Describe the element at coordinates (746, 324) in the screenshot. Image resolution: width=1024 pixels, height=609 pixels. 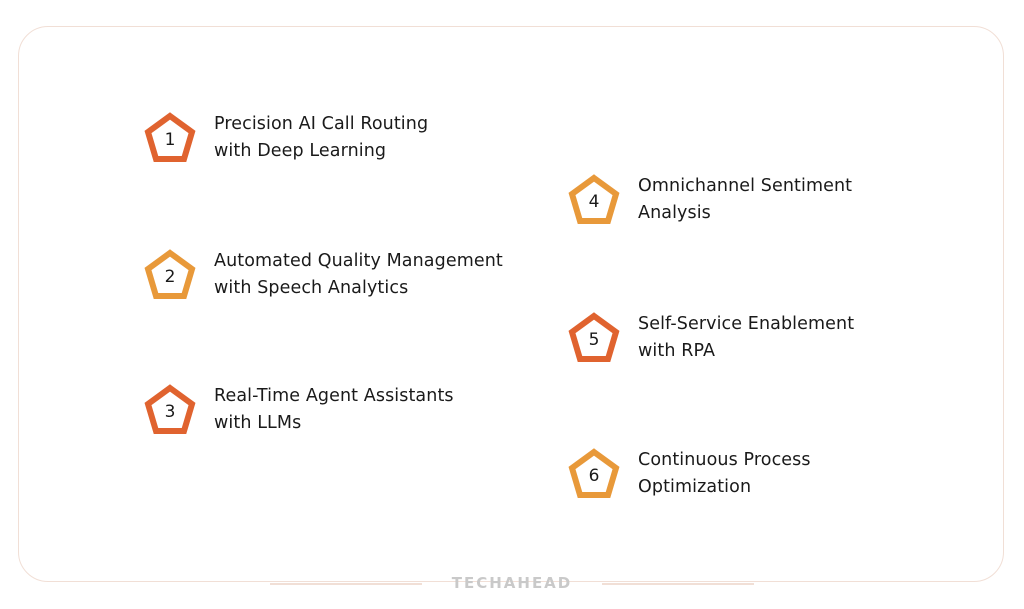
I see `item-label-line: Self-Service Enablement` at that location.